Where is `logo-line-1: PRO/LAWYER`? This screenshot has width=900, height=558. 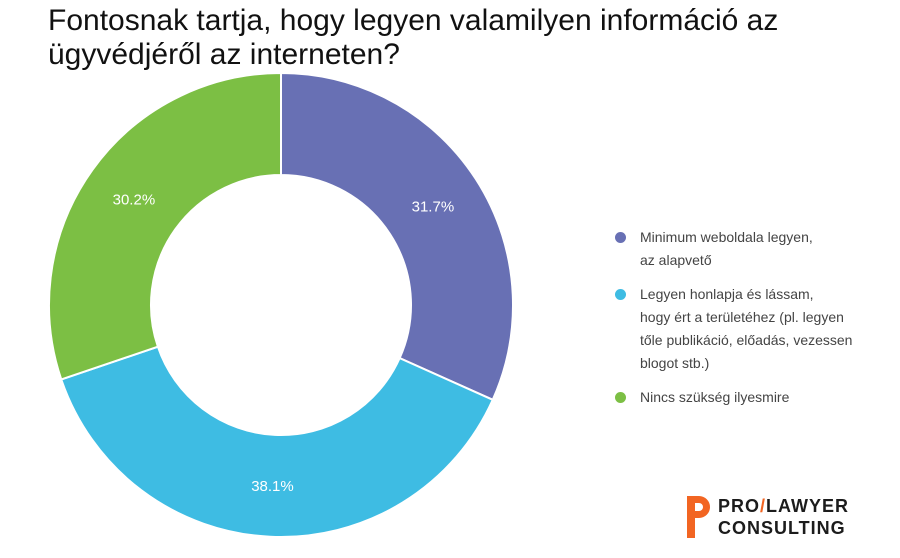
logo-line-1: PRO/LAWYER is located at coordinates (783, 506).